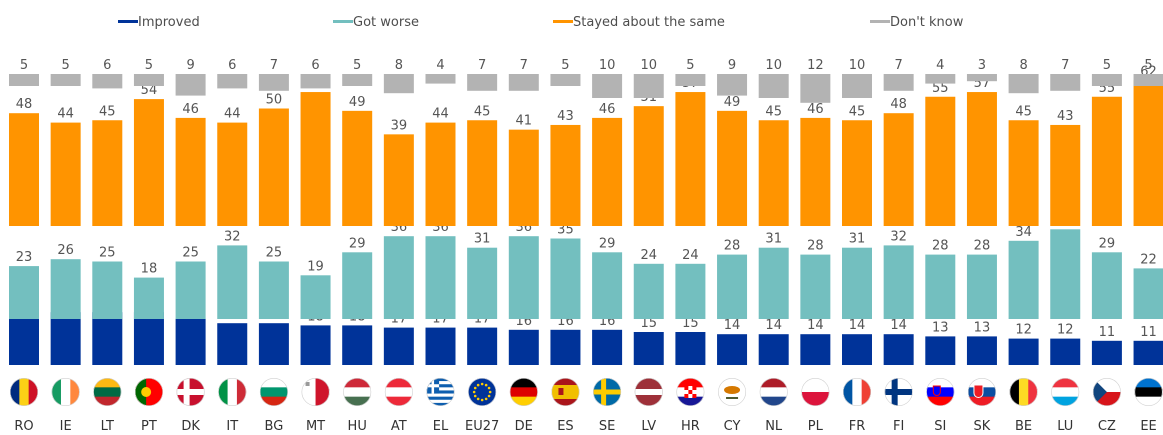 The image size is (1163, 435). What do you see at coordinates (940, 391) in the screenshot?
I see `flag-si-icon` at bounding box center [940, 391].